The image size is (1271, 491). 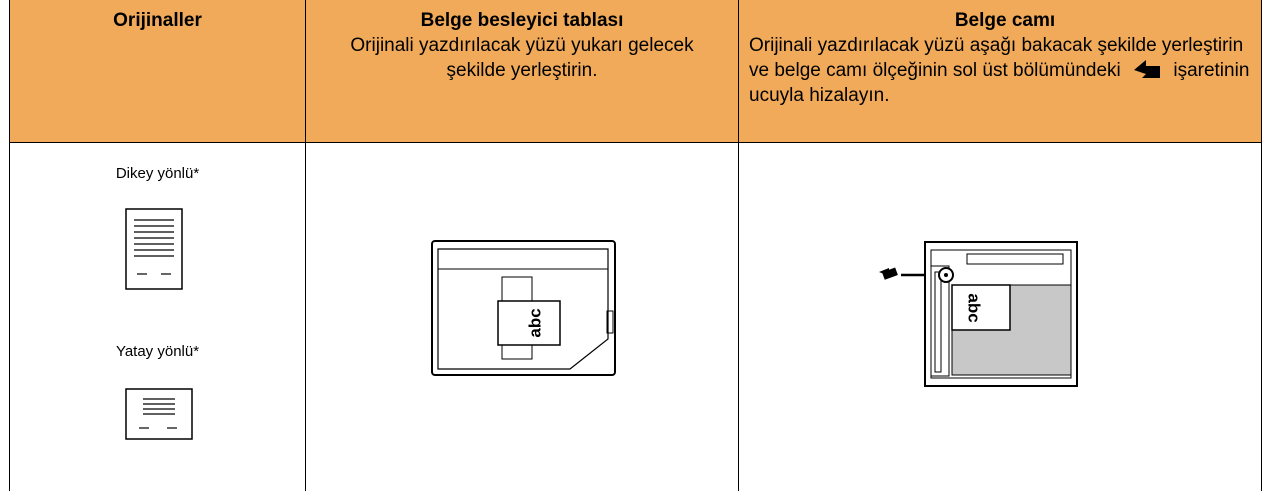 What do you see at coordinates (157, 20) in the screenshot?
I see `column-title: Orijinaller` at bounding box center [157, 20].